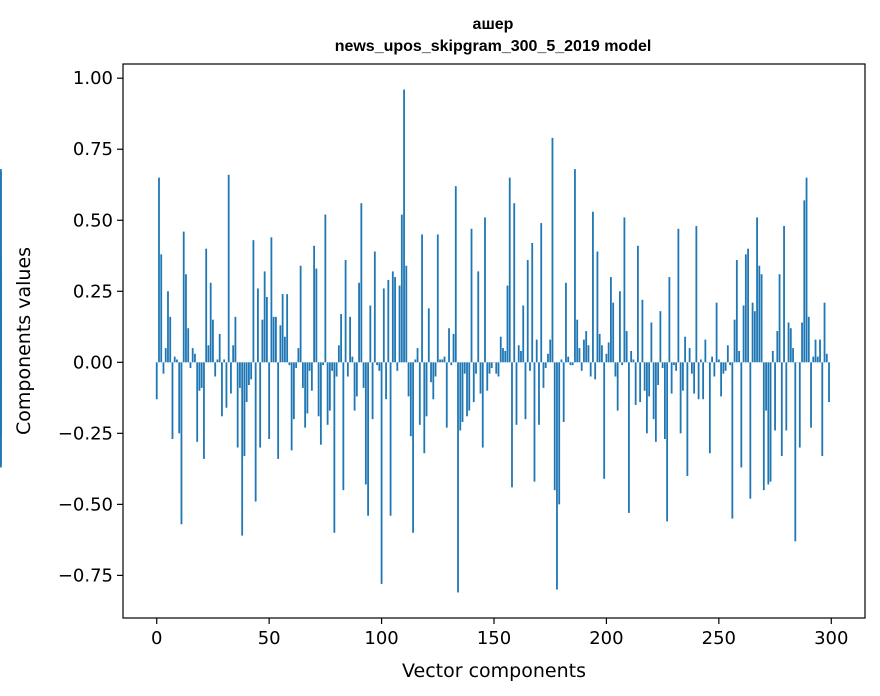 The width and height of the screenshot is (880, 696). What do you see at coordinates (606, 638) in the screenshot?
I see `x-tick-label: 200` at bounding box center [606, 638].